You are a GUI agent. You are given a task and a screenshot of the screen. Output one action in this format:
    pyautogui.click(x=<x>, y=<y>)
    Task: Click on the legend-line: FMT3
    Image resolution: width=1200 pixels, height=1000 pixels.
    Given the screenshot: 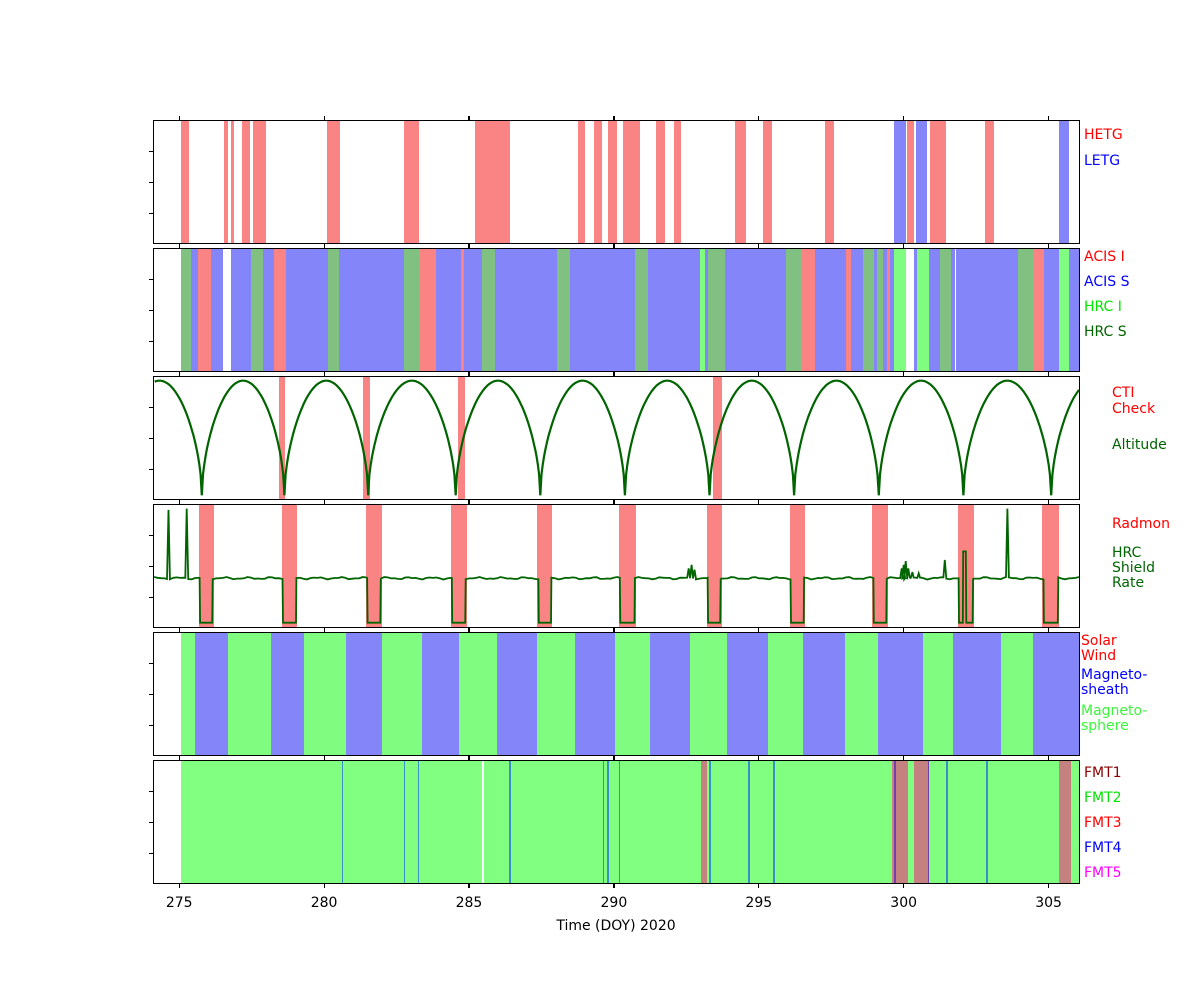 What is the action you would take?
    pyautogui.click(x=1103, y=823)
    